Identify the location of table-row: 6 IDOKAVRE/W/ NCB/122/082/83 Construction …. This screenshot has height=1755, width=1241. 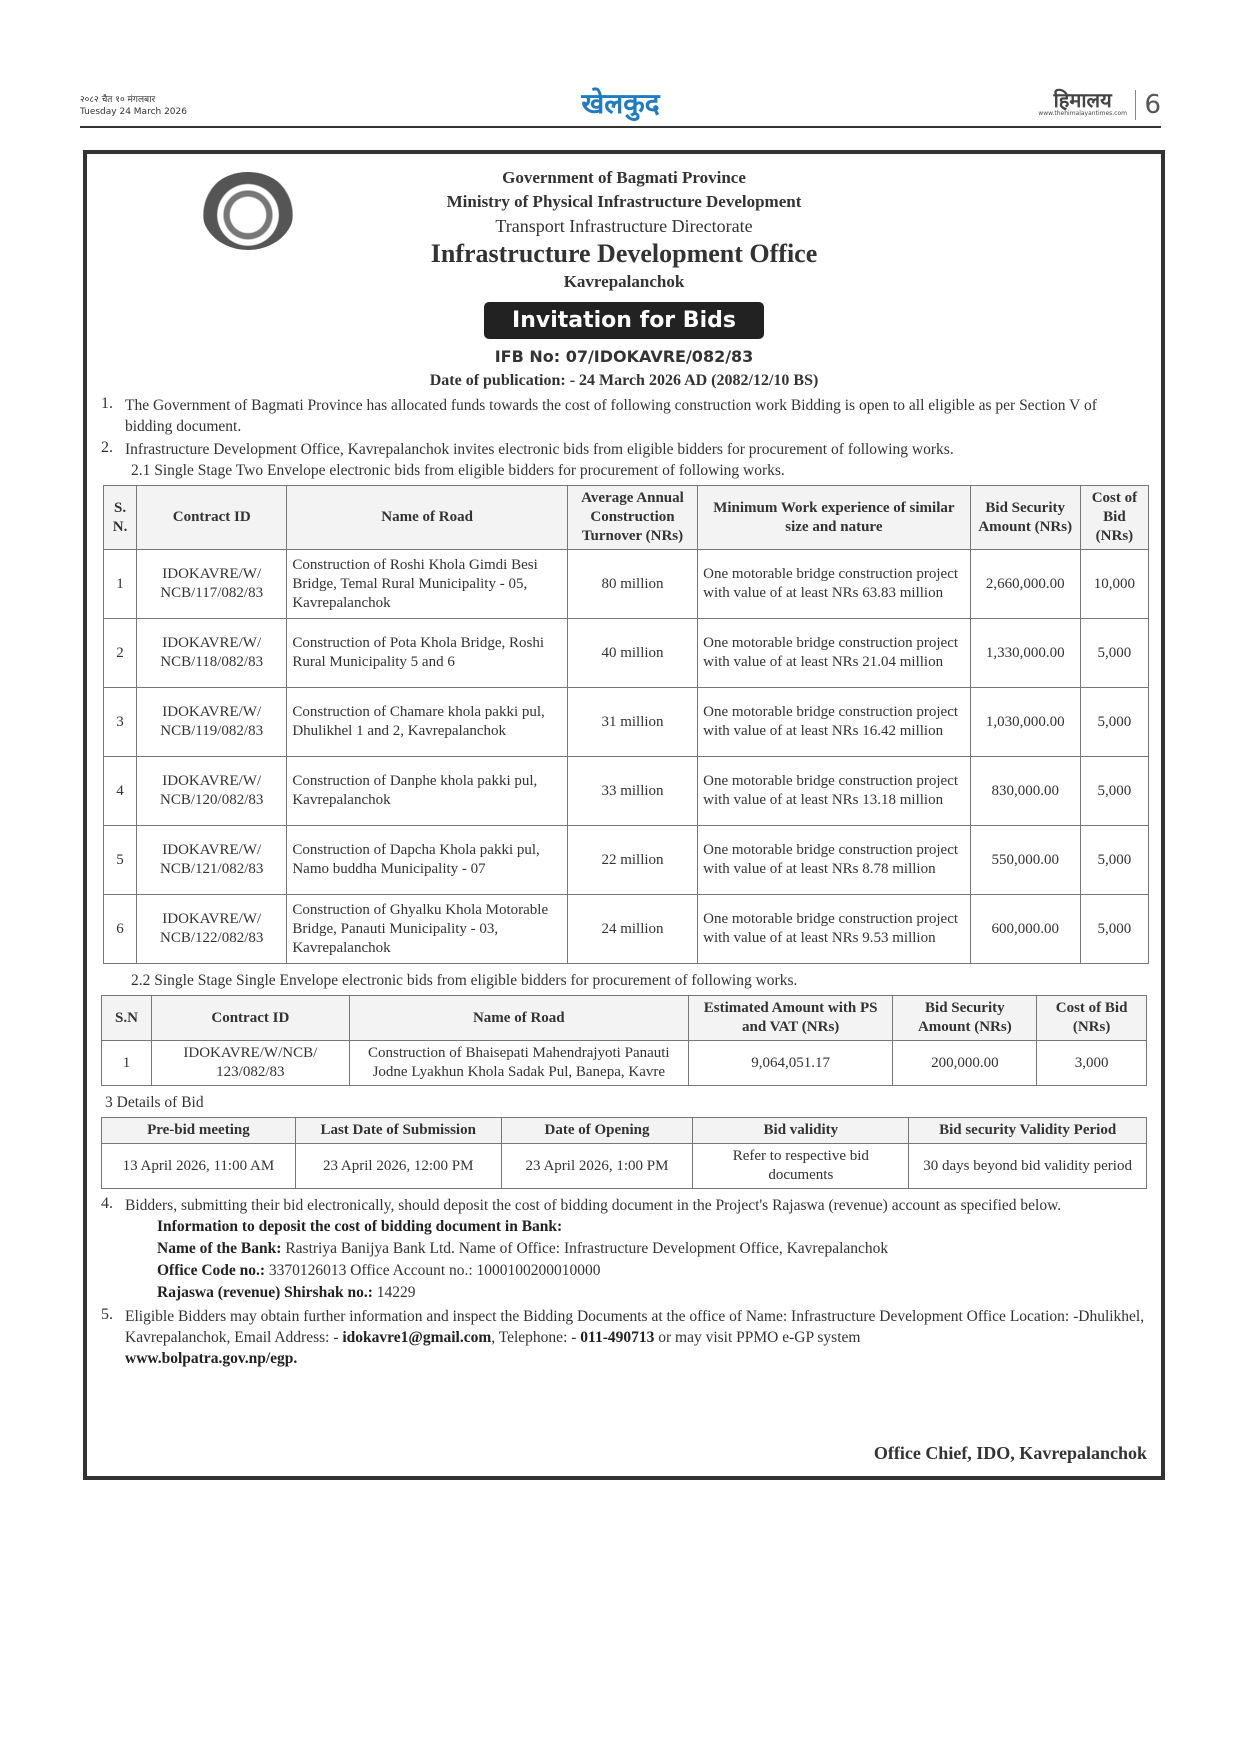
(626, 929).